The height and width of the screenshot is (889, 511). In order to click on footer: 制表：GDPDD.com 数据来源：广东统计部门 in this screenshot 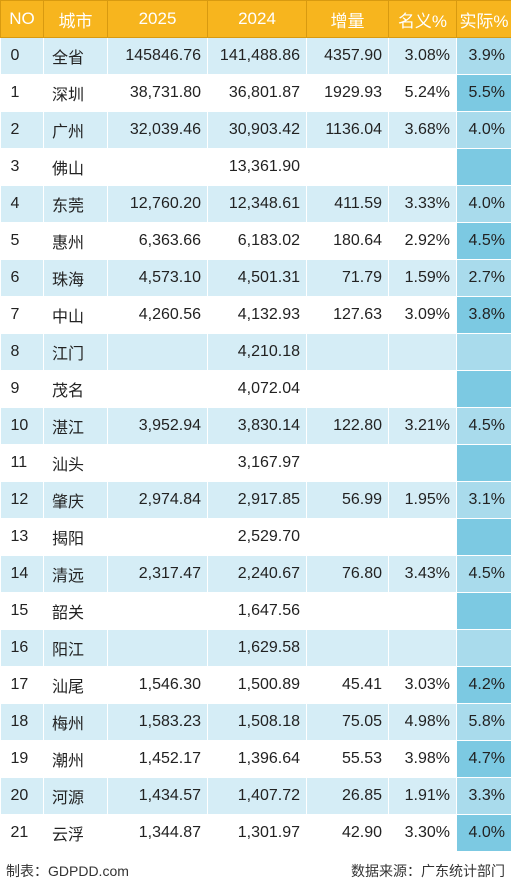, I will do `click(255, 870)`.